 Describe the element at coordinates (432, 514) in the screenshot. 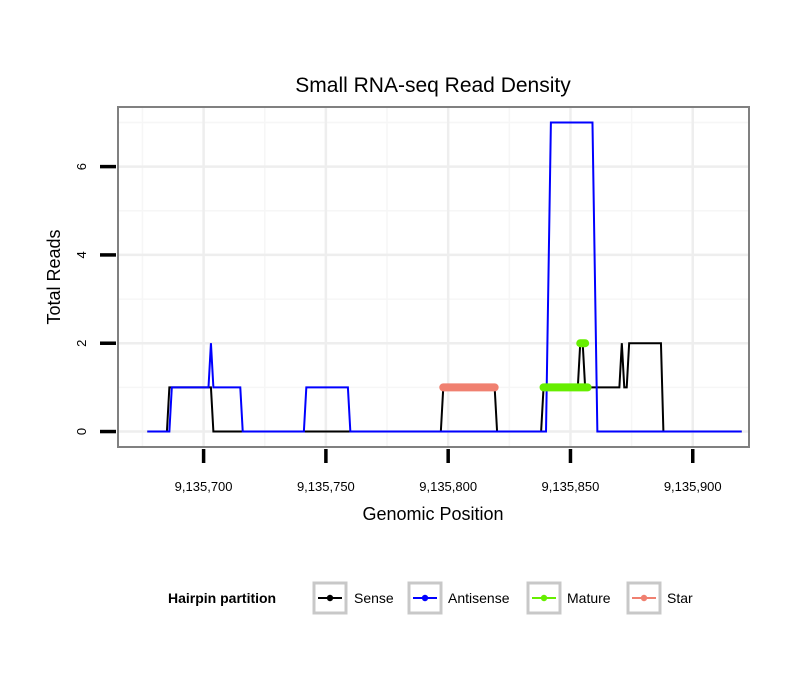

I see `x-axis-title: Genomic Position` at that location.